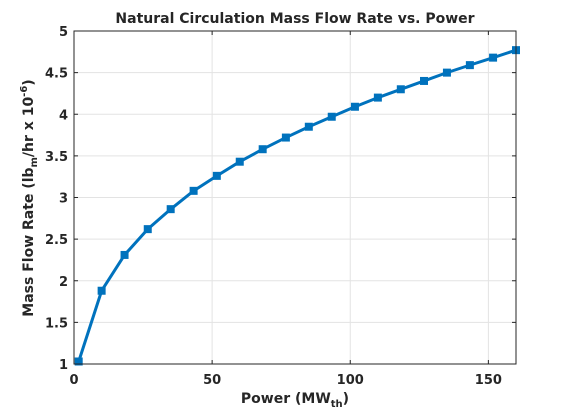  I want to click on x-tick-label: 0, so click(73, 380).